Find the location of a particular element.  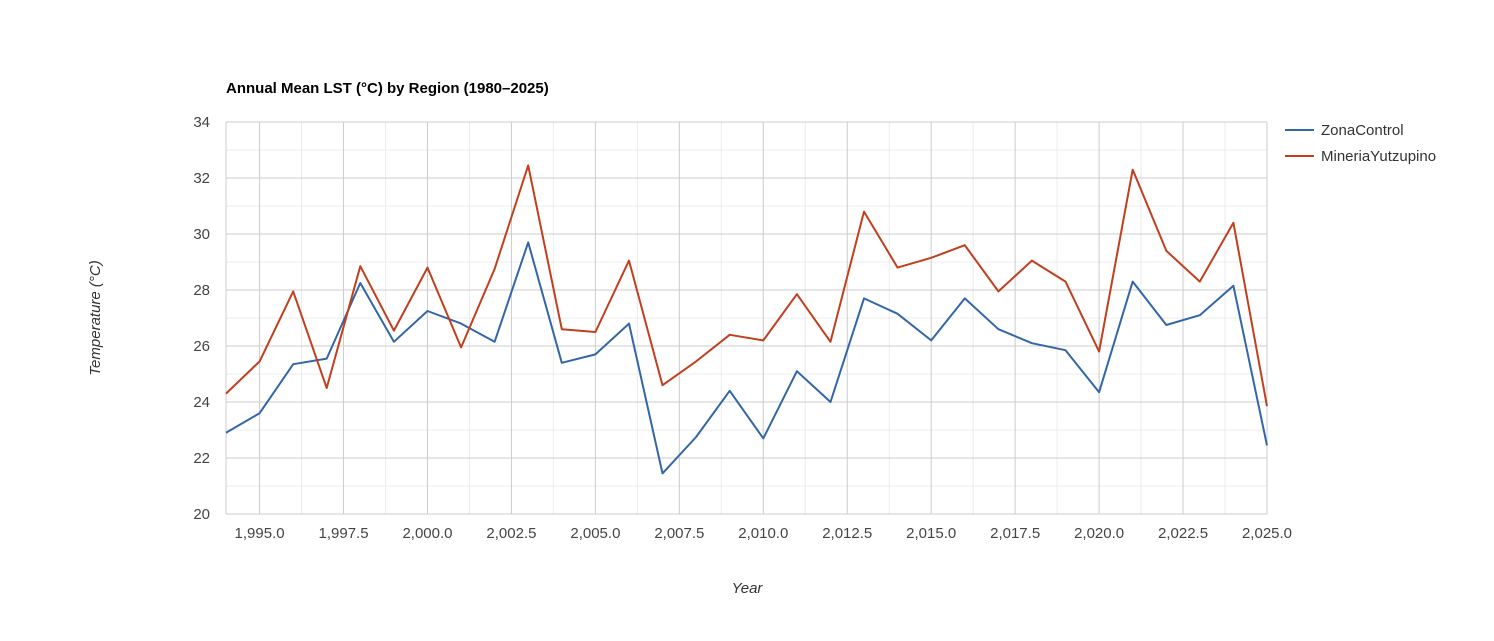

y-axis-label: Temperature (°C) is located at coordinates (95, 317).